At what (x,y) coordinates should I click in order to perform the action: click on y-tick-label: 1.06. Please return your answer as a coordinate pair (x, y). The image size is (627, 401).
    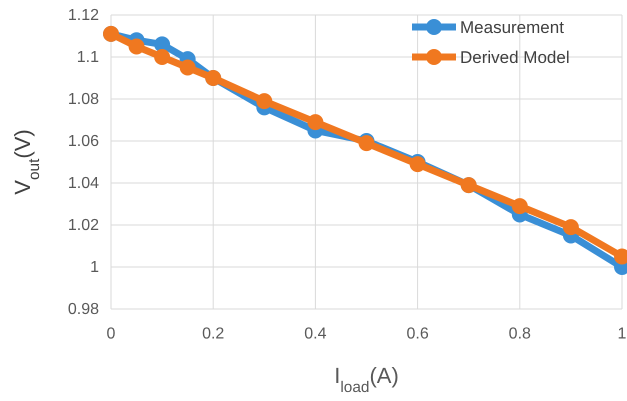
    Looking at the image, I should click on (84, 141).